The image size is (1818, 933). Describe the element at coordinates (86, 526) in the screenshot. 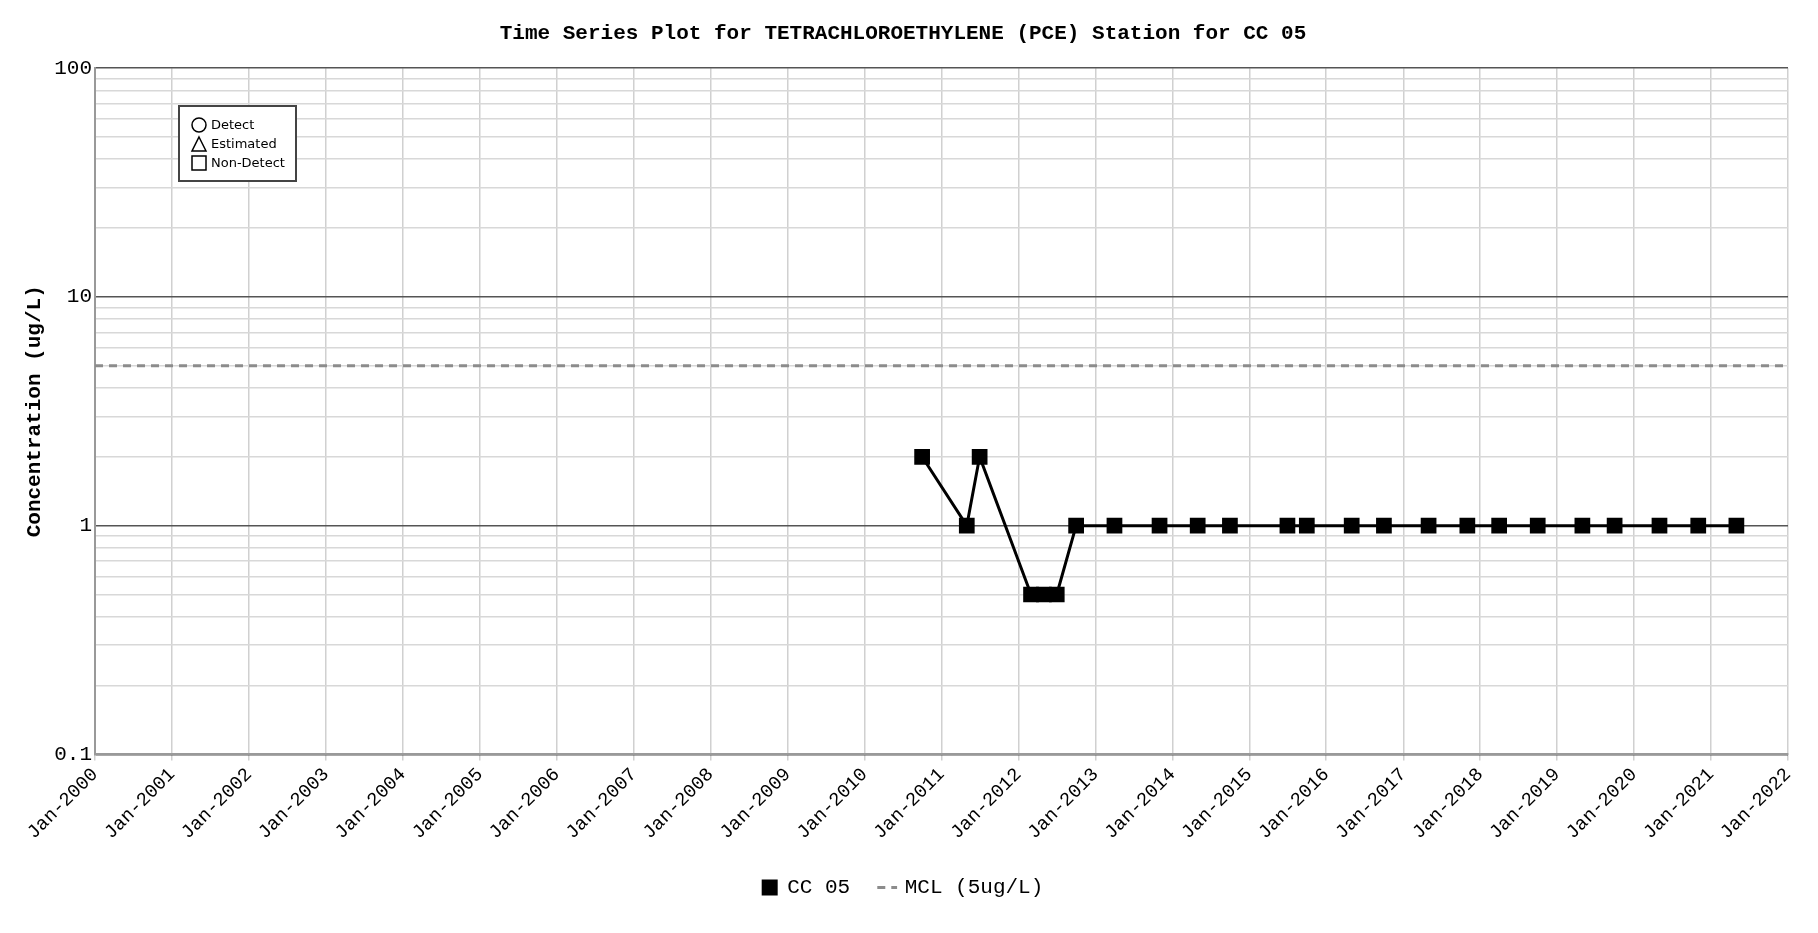

I see `y-tick-label: 1` at that location.